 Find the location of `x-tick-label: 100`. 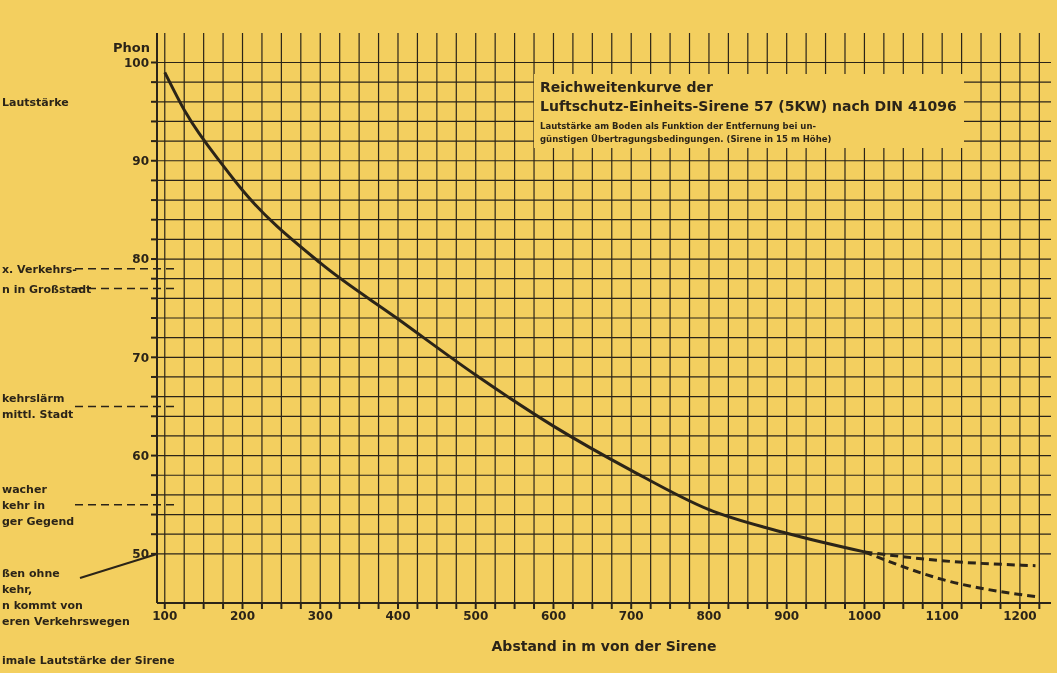

x-tick-label: 100 is located at coordinates (165, 615).